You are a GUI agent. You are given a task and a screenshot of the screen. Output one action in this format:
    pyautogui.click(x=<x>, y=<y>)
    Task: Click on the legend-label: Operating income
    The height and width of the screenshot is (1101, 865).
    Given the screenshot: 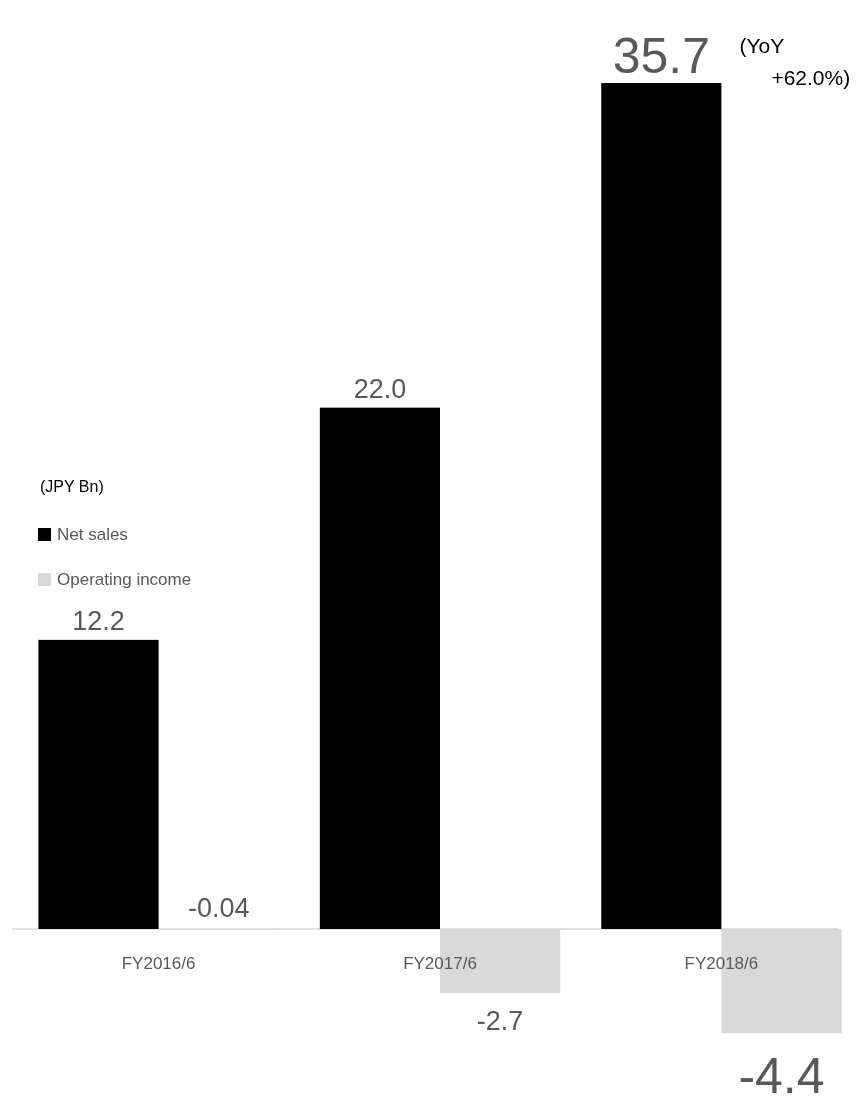 What is the action you would take?
    pyautogui.click(x=124, y=579)
    